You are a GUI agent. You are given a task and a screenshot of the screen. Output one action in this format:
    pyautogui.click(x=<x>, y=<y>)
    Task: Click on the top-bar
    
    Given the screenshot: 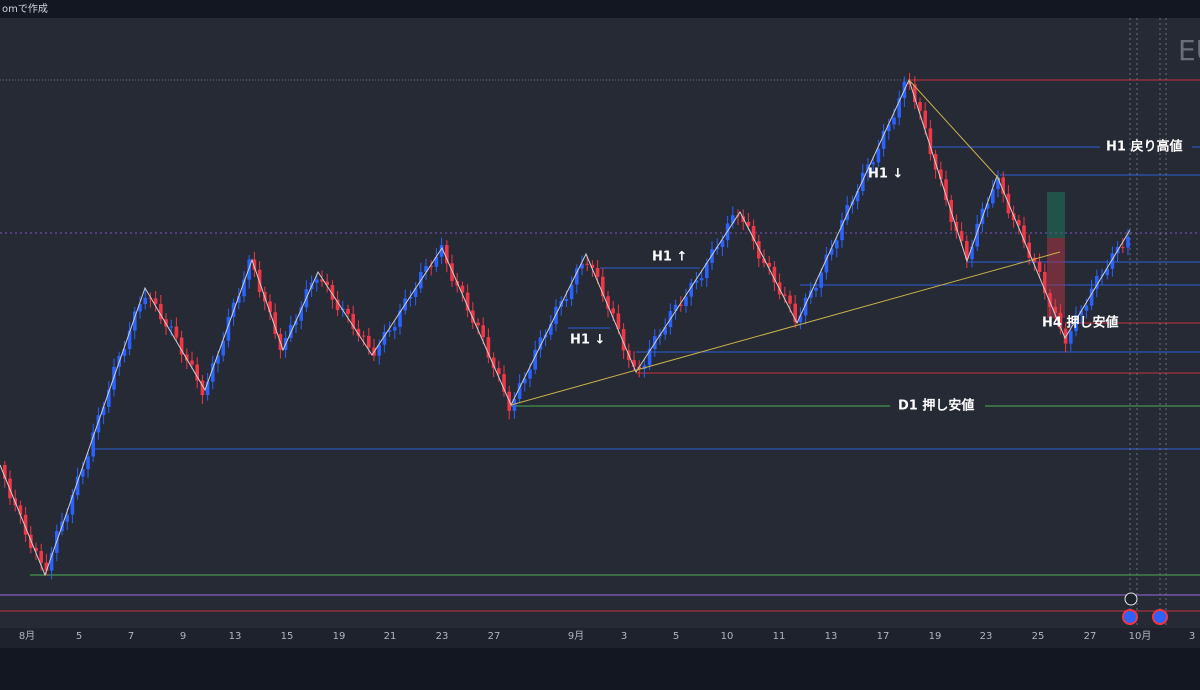 What is the action you would take?
    pyautogui.click(x=600, y=9)
    